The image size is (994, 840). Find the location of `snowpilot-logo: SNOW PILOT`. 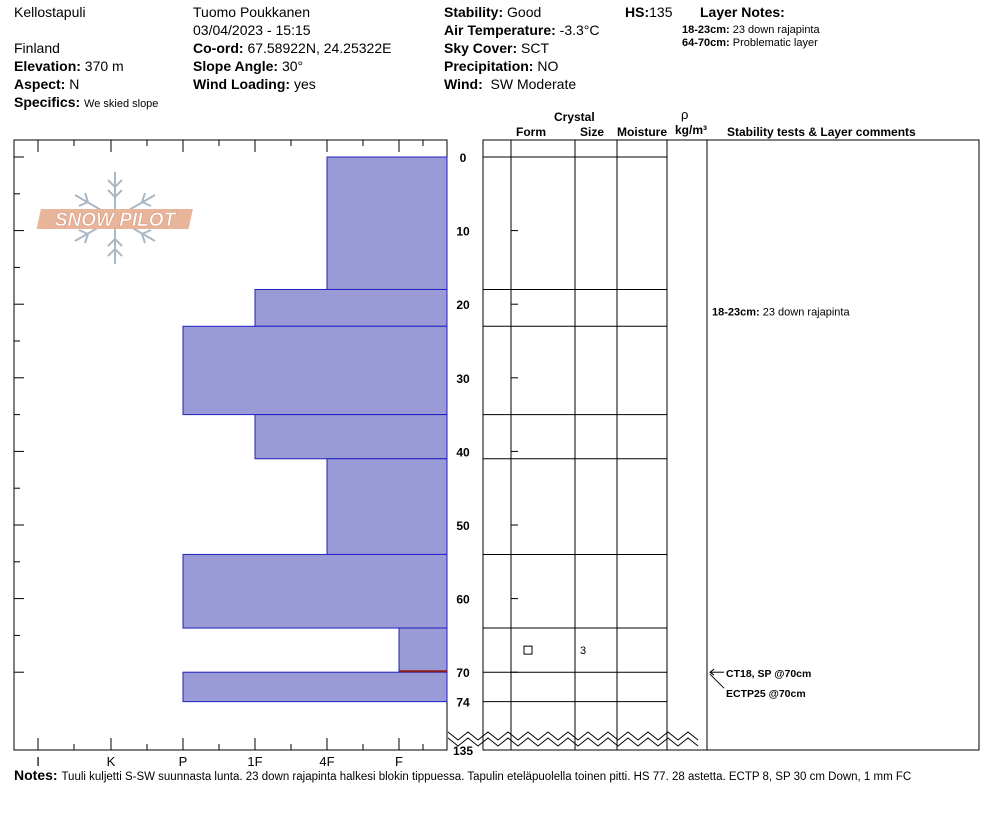

snowpilot-logo: SNOW PILOT is located at coordinates (114, 218).